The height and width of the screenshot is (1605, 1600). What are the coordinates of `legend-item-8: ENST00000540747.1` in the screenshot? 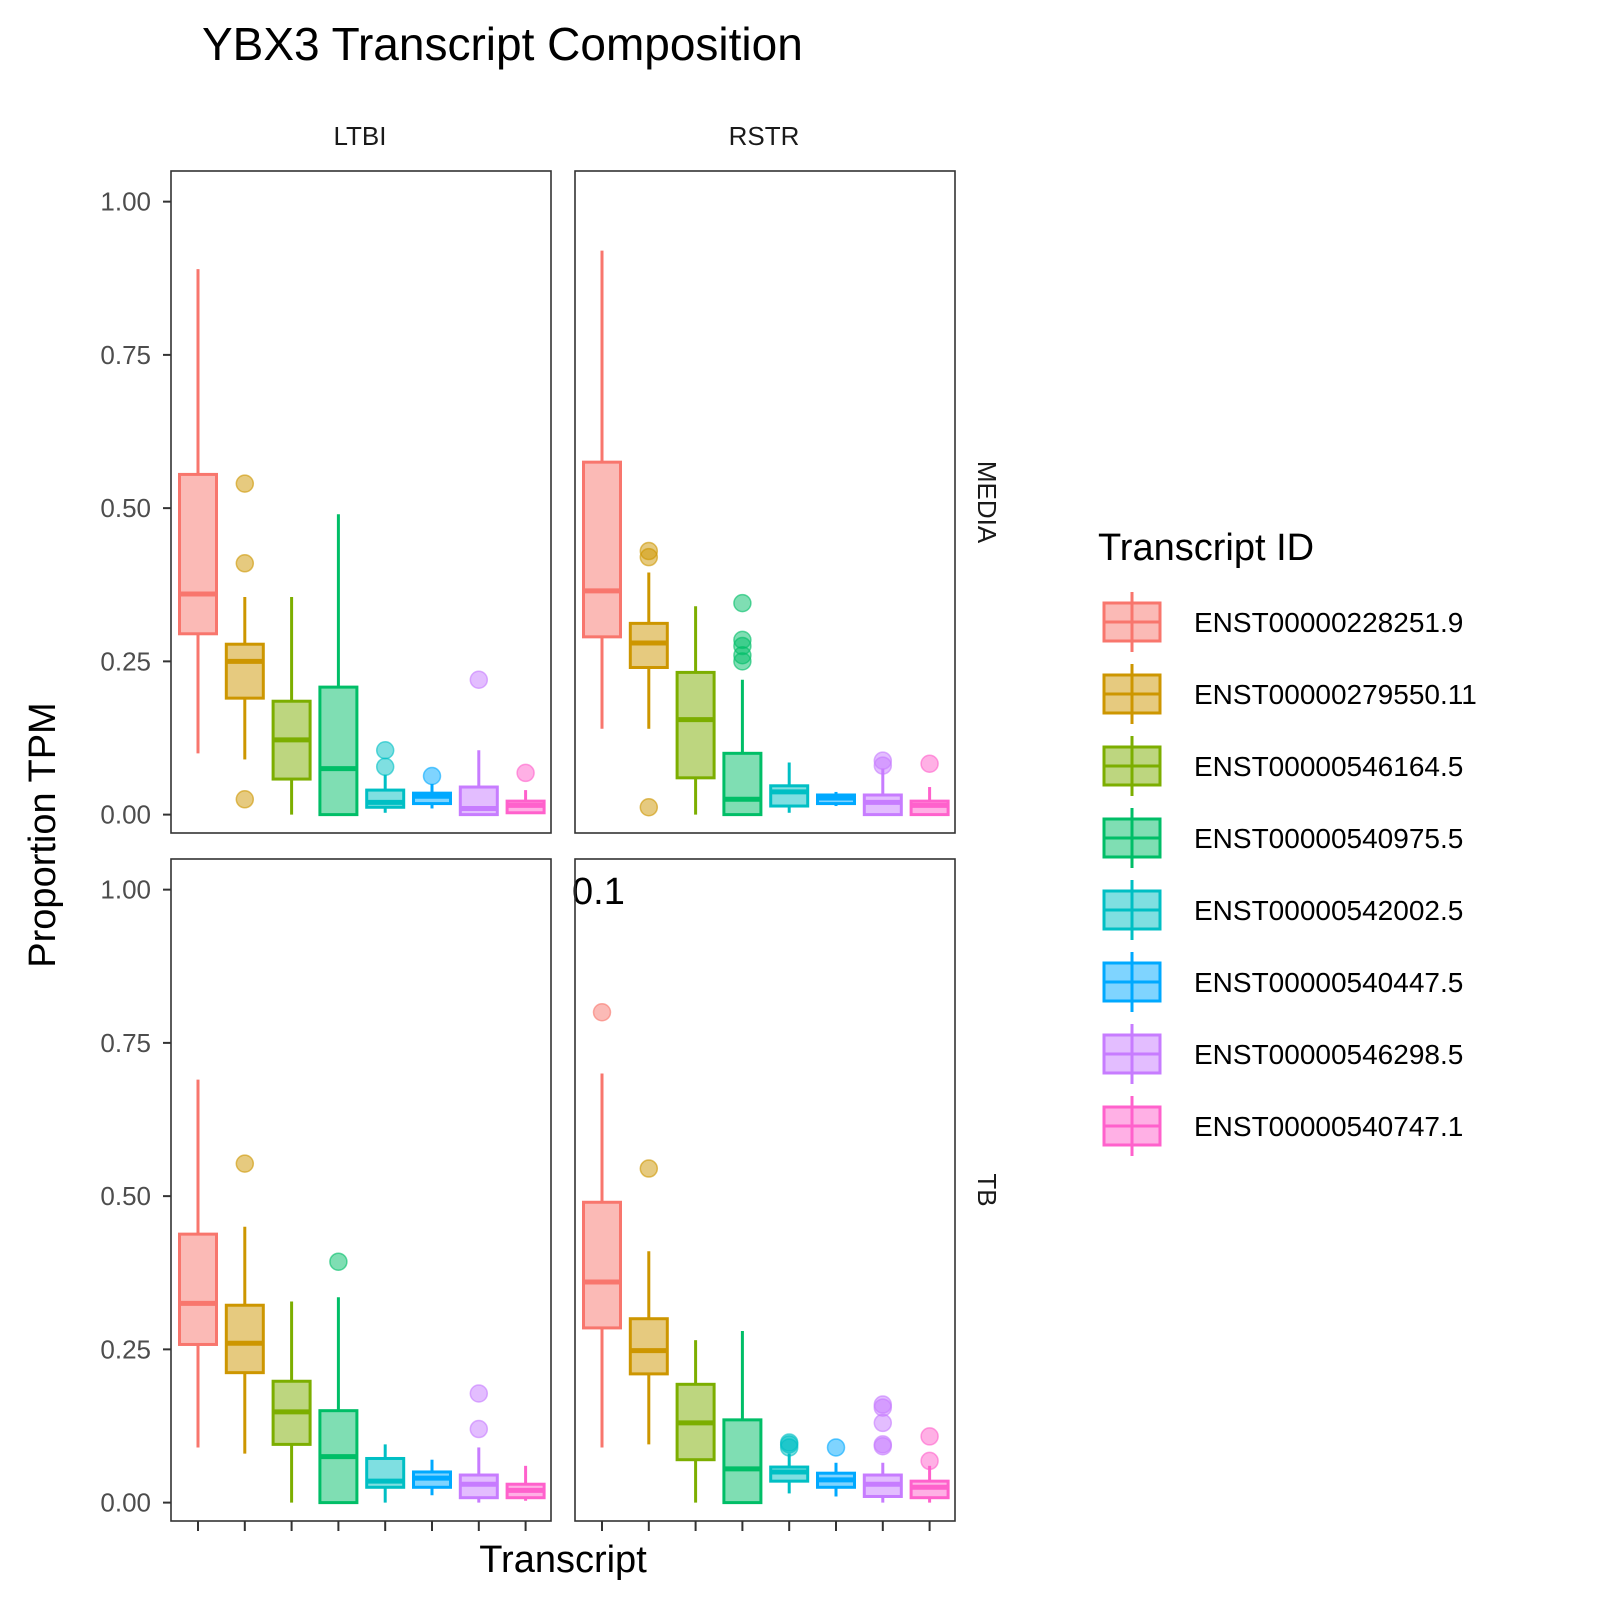 It's located at (1282, 1126).